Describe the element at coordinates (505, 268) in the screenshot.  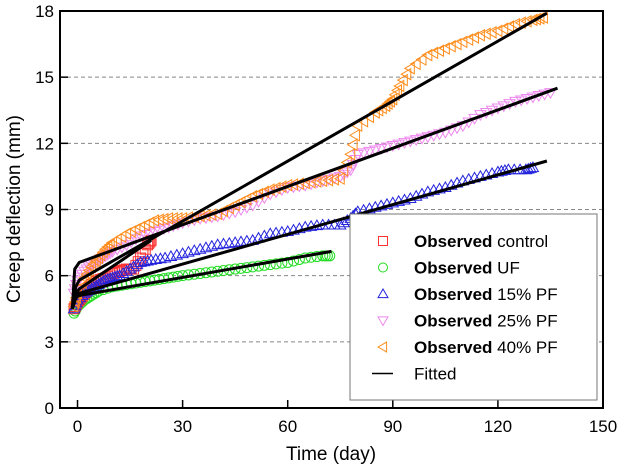
I see `legend-label-text: UF` at that location.